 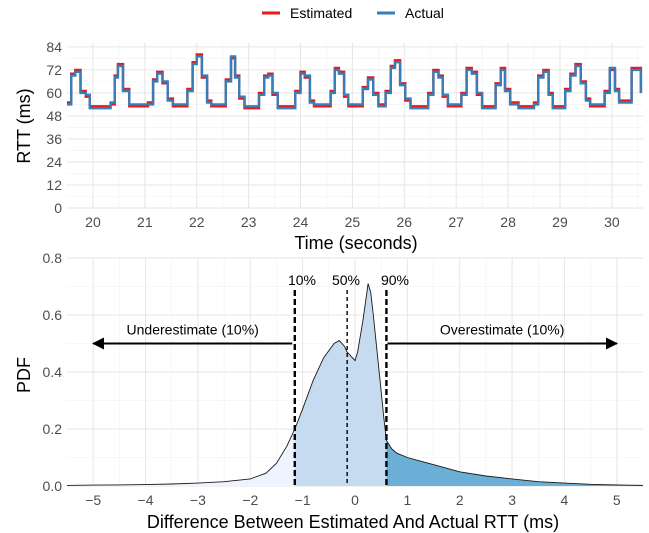 What do you see at coordinates (340, 384) in the screenshot?
I see `pdf-region-middle` at bounding box center [340, 384].